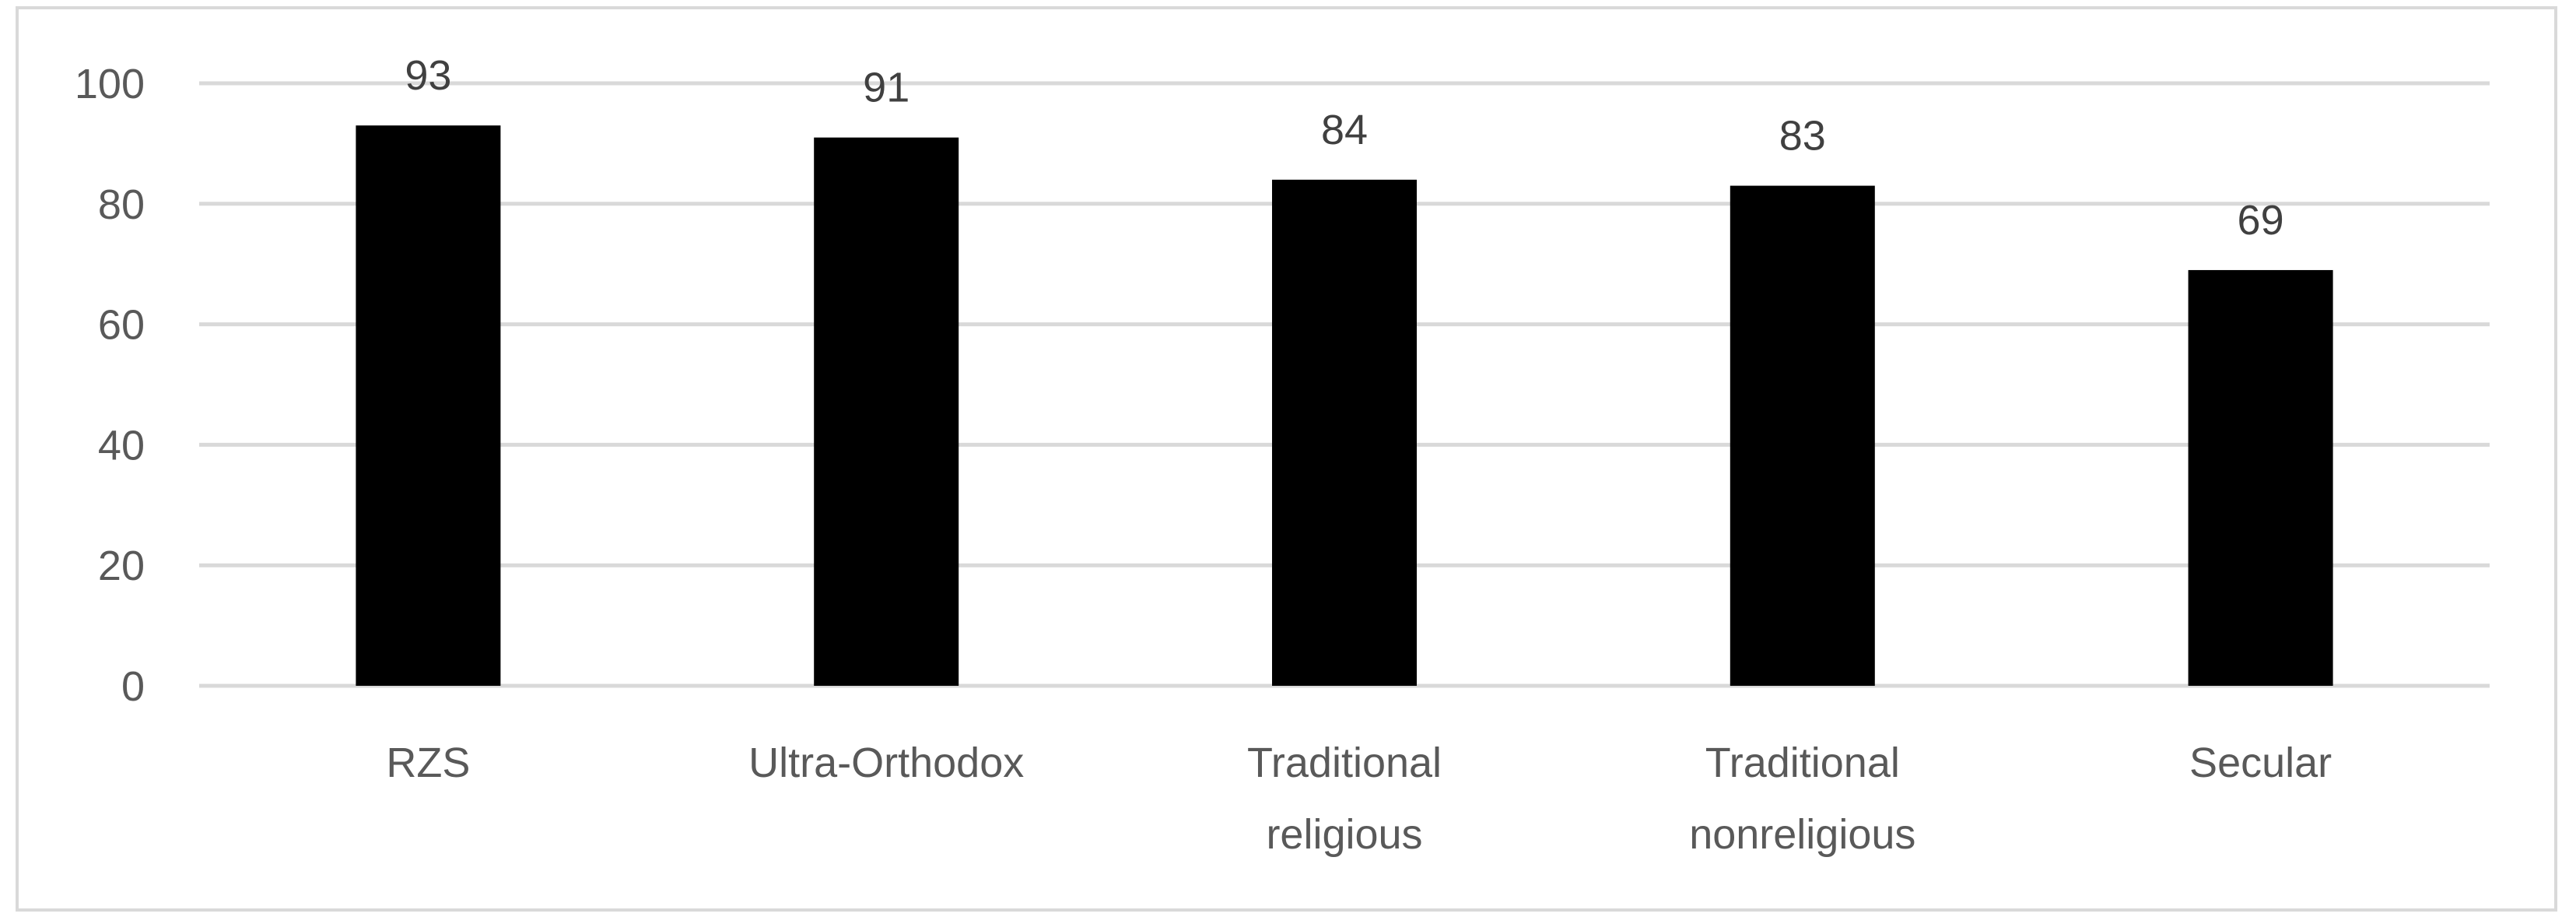  Describe the element at coordinates (110, 84) in the screenshot. I see `y-tick-label: 100` at that location.